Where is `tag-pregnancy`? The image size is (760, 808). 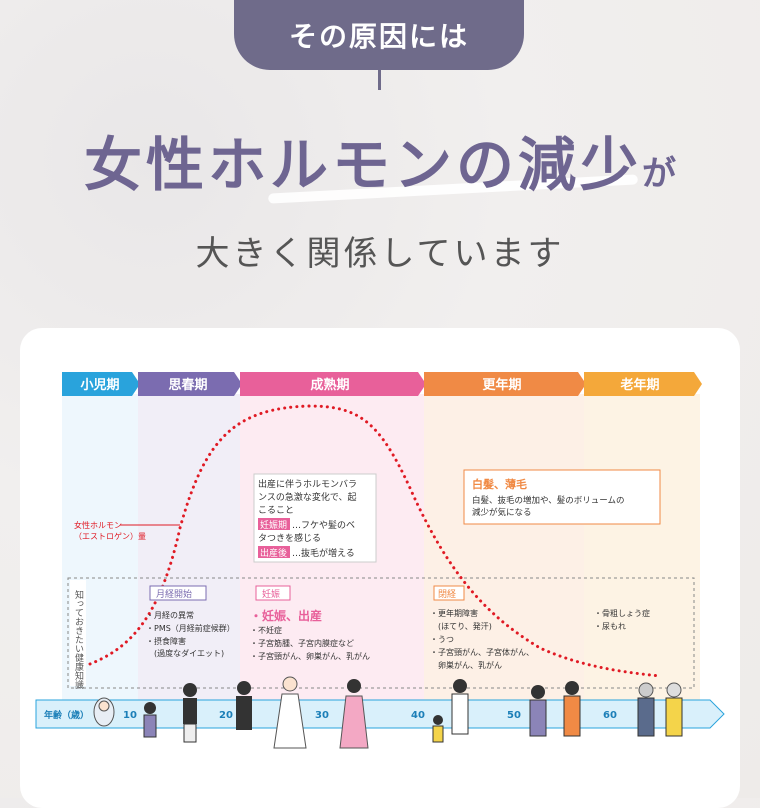
tag-pregnancy is located at coordinates (273, 593).